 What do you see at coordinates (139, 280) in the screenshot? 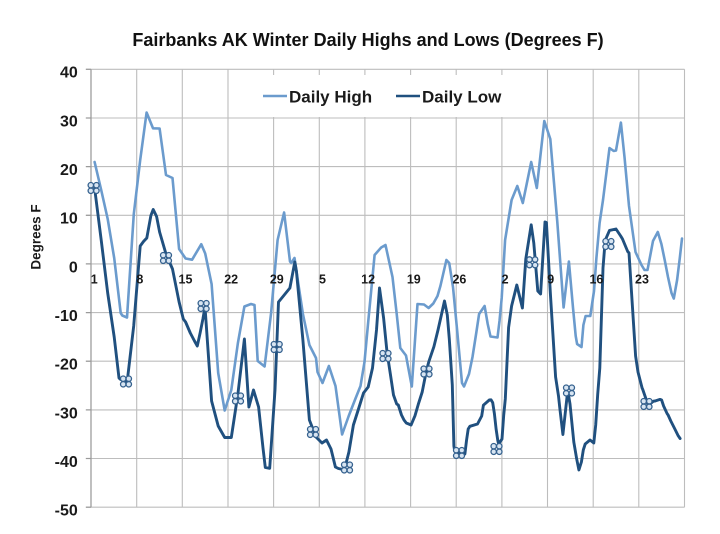
I see `svg-text: 8` at bounding box center [139, 280].